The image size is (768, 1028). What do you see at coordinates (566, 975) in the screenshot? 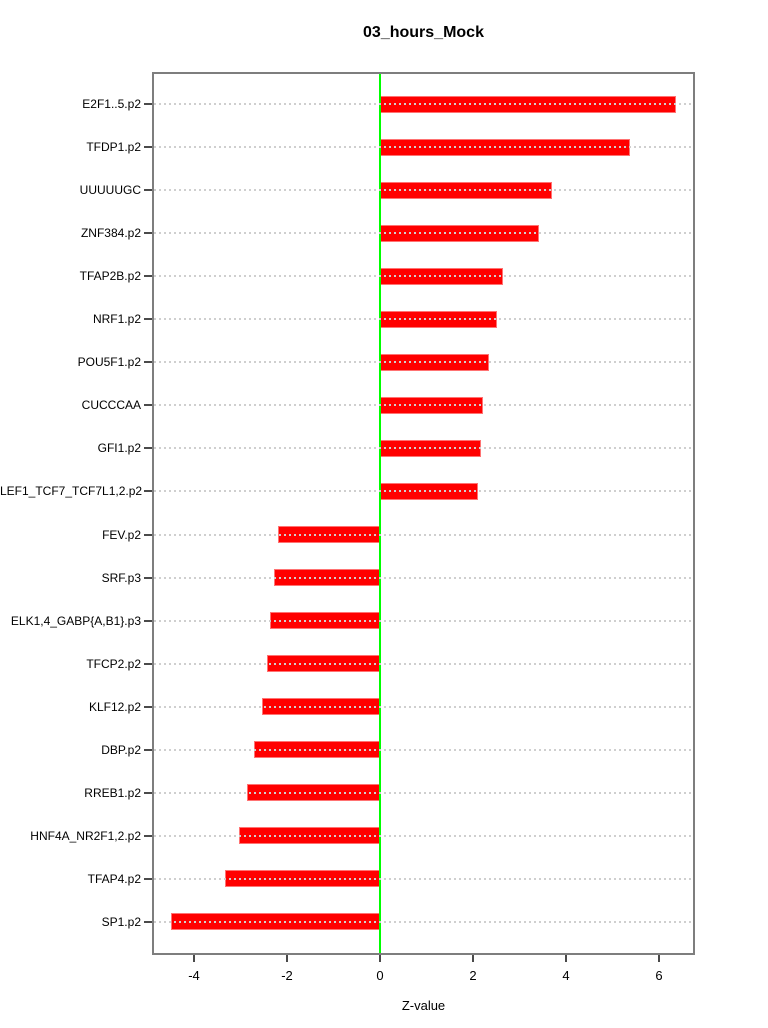
I see `x-tick-label: 4` at bounding box center [566, 975].